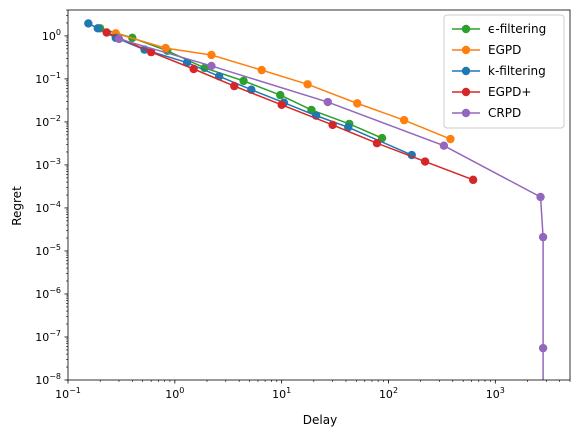 The width and height of the screenshot is (578, 437). What do you see at coordinates (55, 290) in the screenshot?
I see `y-tick-exp: −6` at bounding box center [55, 290].